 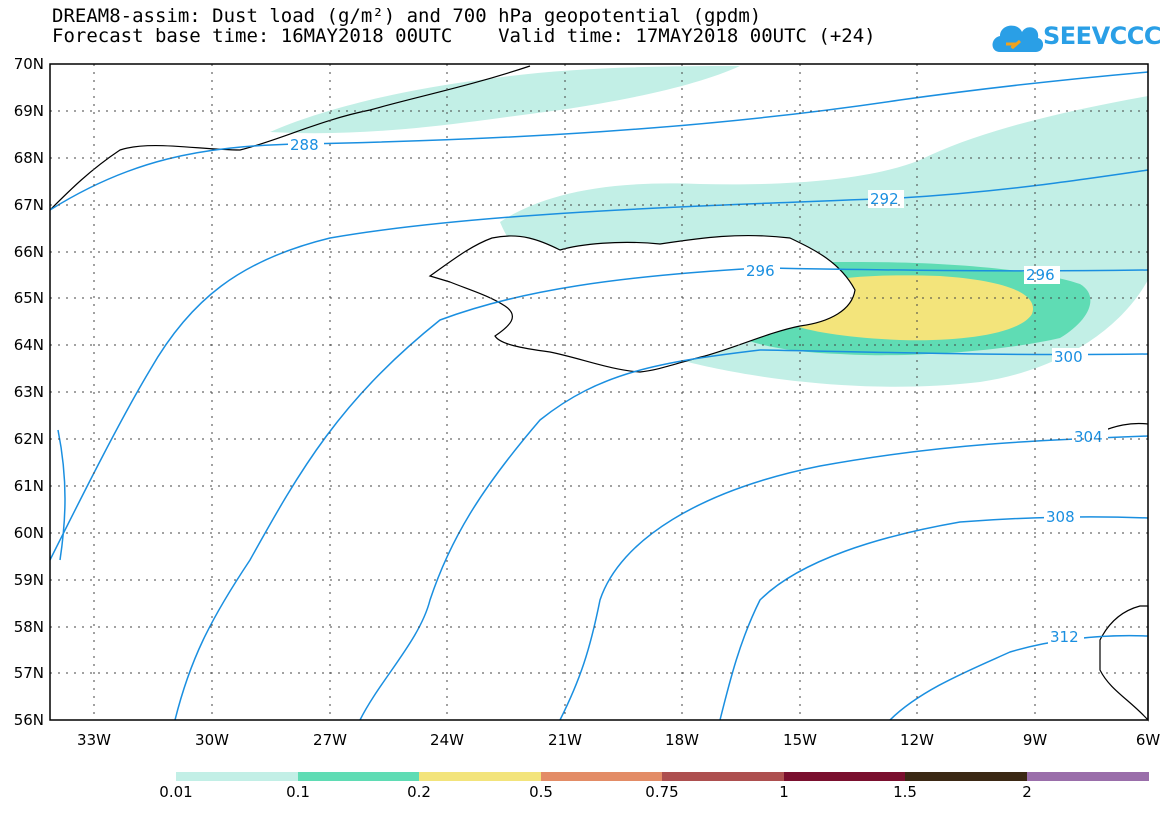 I want to click on contour-label: 292, so click(x=884, y=199).